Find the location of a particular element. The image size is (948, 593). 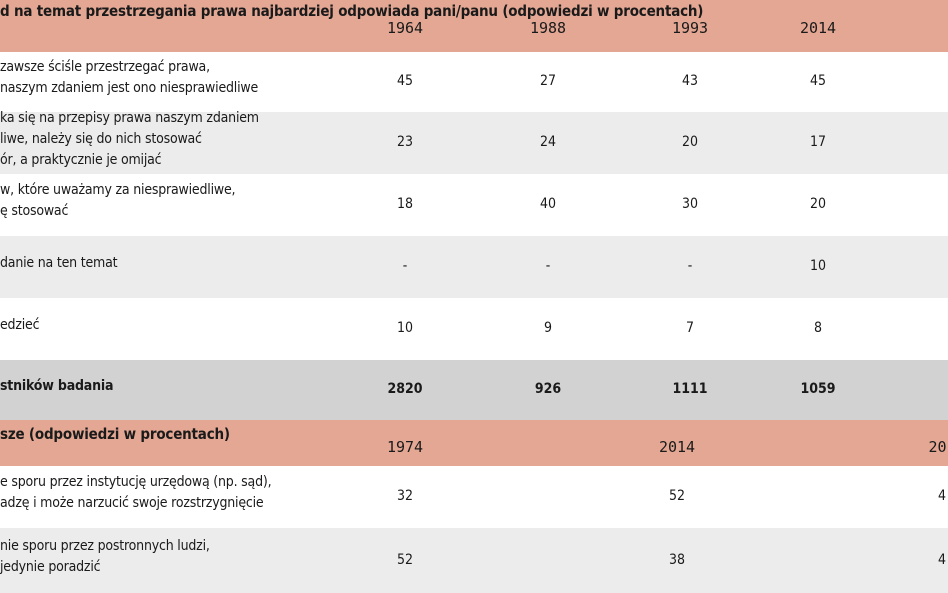

table-row: danie na ten temat - - - 10 is located at coordinates (474, 267).